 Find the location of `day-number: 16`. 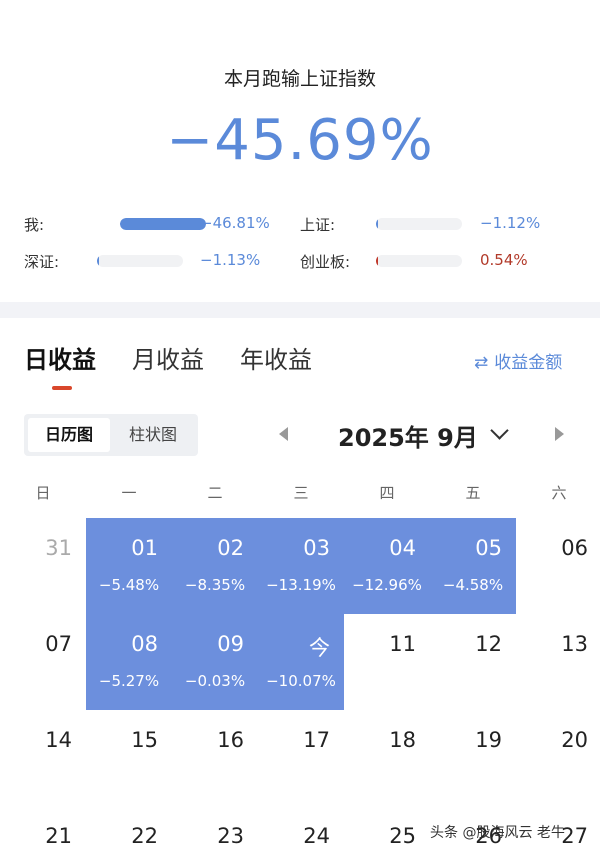

day-number: 16 is located at coordinates (230, 740).